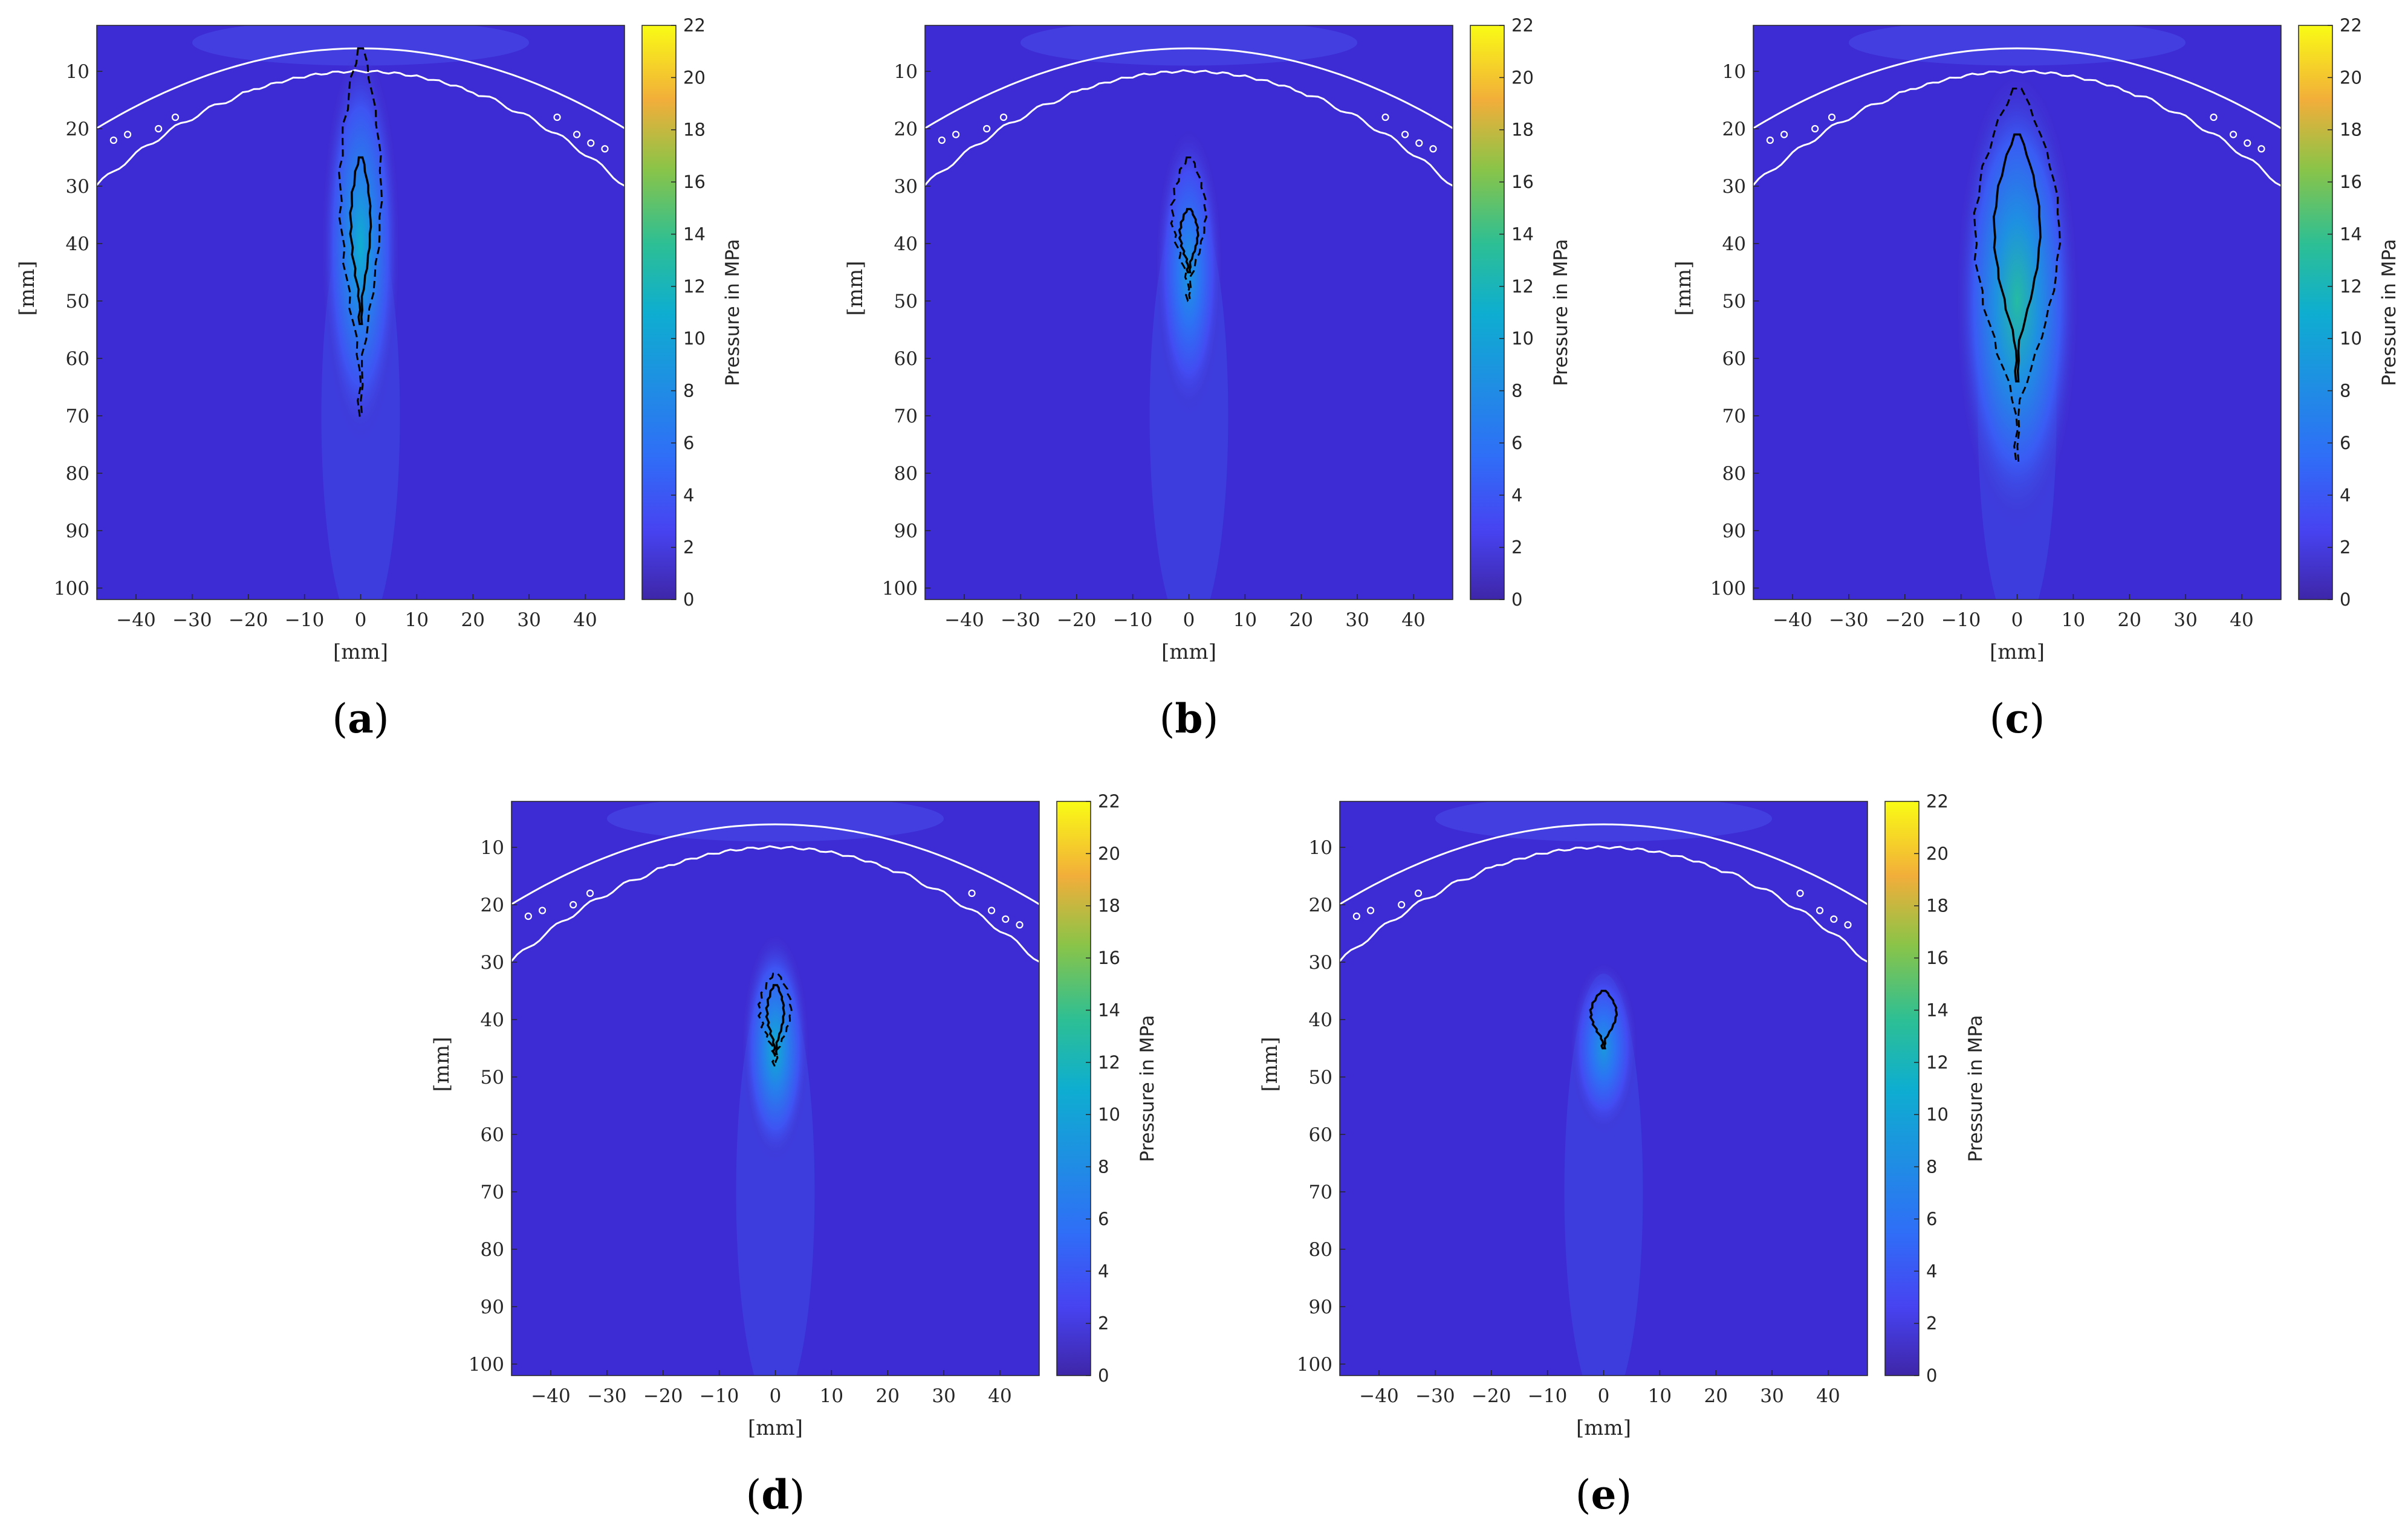 This screenshot has width=2408, height=1520. I want to click on y-tick-label: 60, so click(906, 359).